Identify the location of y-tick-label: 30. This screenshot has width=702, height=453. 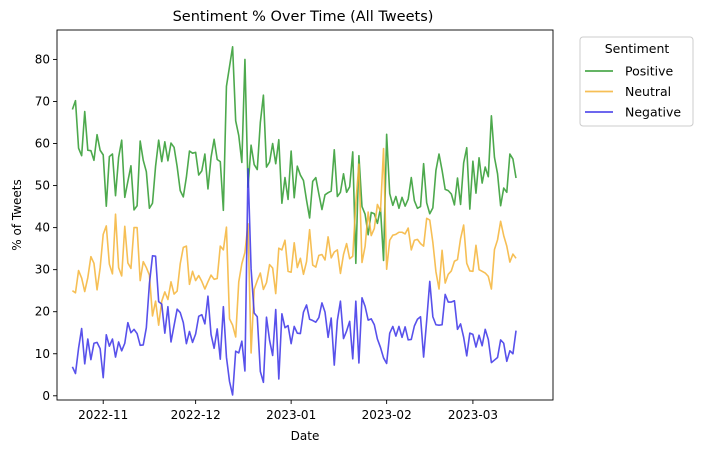
(42, 270).